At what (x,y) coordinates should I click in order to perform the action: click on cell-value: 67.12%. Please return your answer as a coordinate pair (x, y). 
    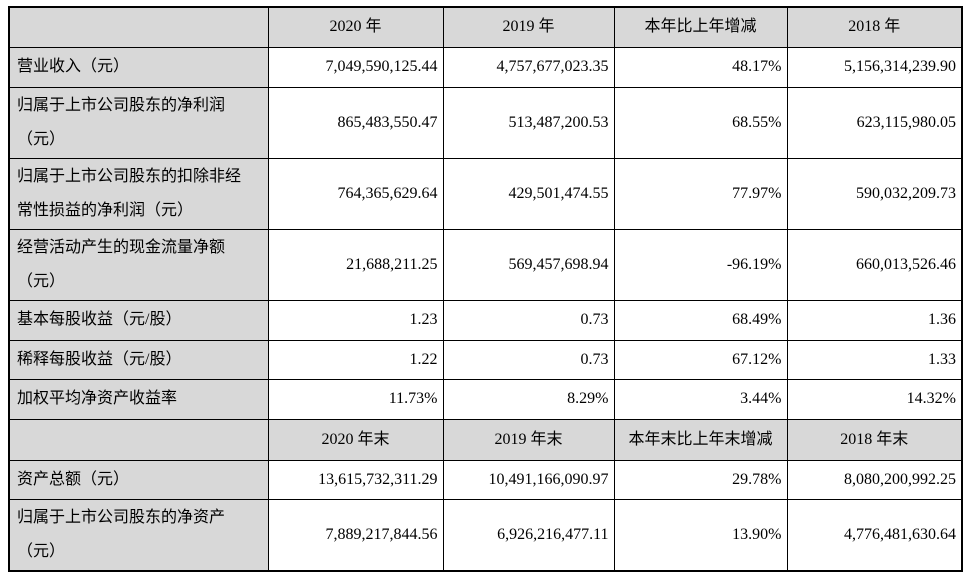
    Looking at the image, I should click on (700, 359).